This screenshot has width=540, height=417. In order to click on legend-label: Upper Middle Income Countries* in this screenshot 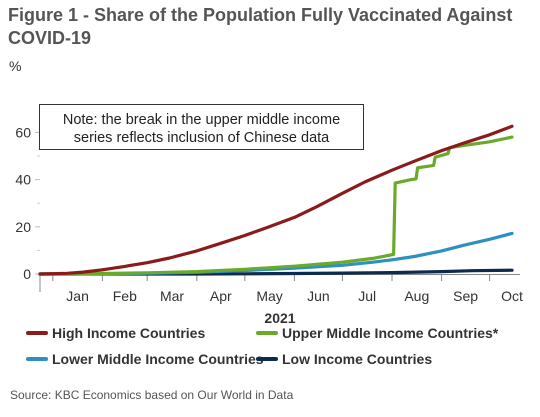, I will do `click(390, 333)`.